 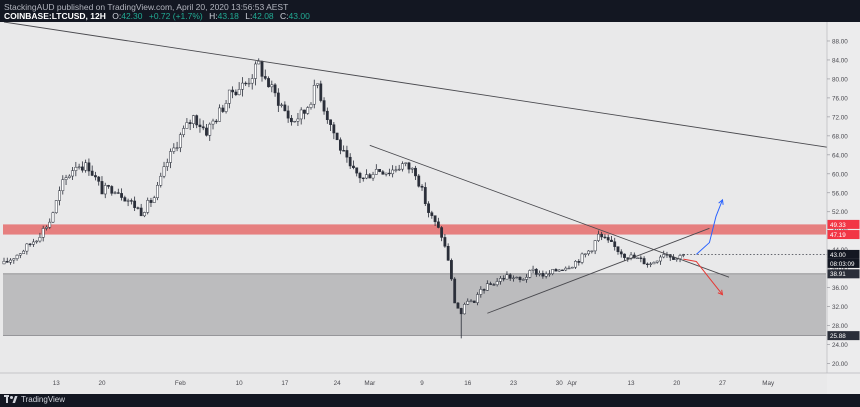 What do you see at coordinates (175, 16) in the screenshot?
I see `change-value: +0.72 (+1.7%)` at bounding box center [175, 16].